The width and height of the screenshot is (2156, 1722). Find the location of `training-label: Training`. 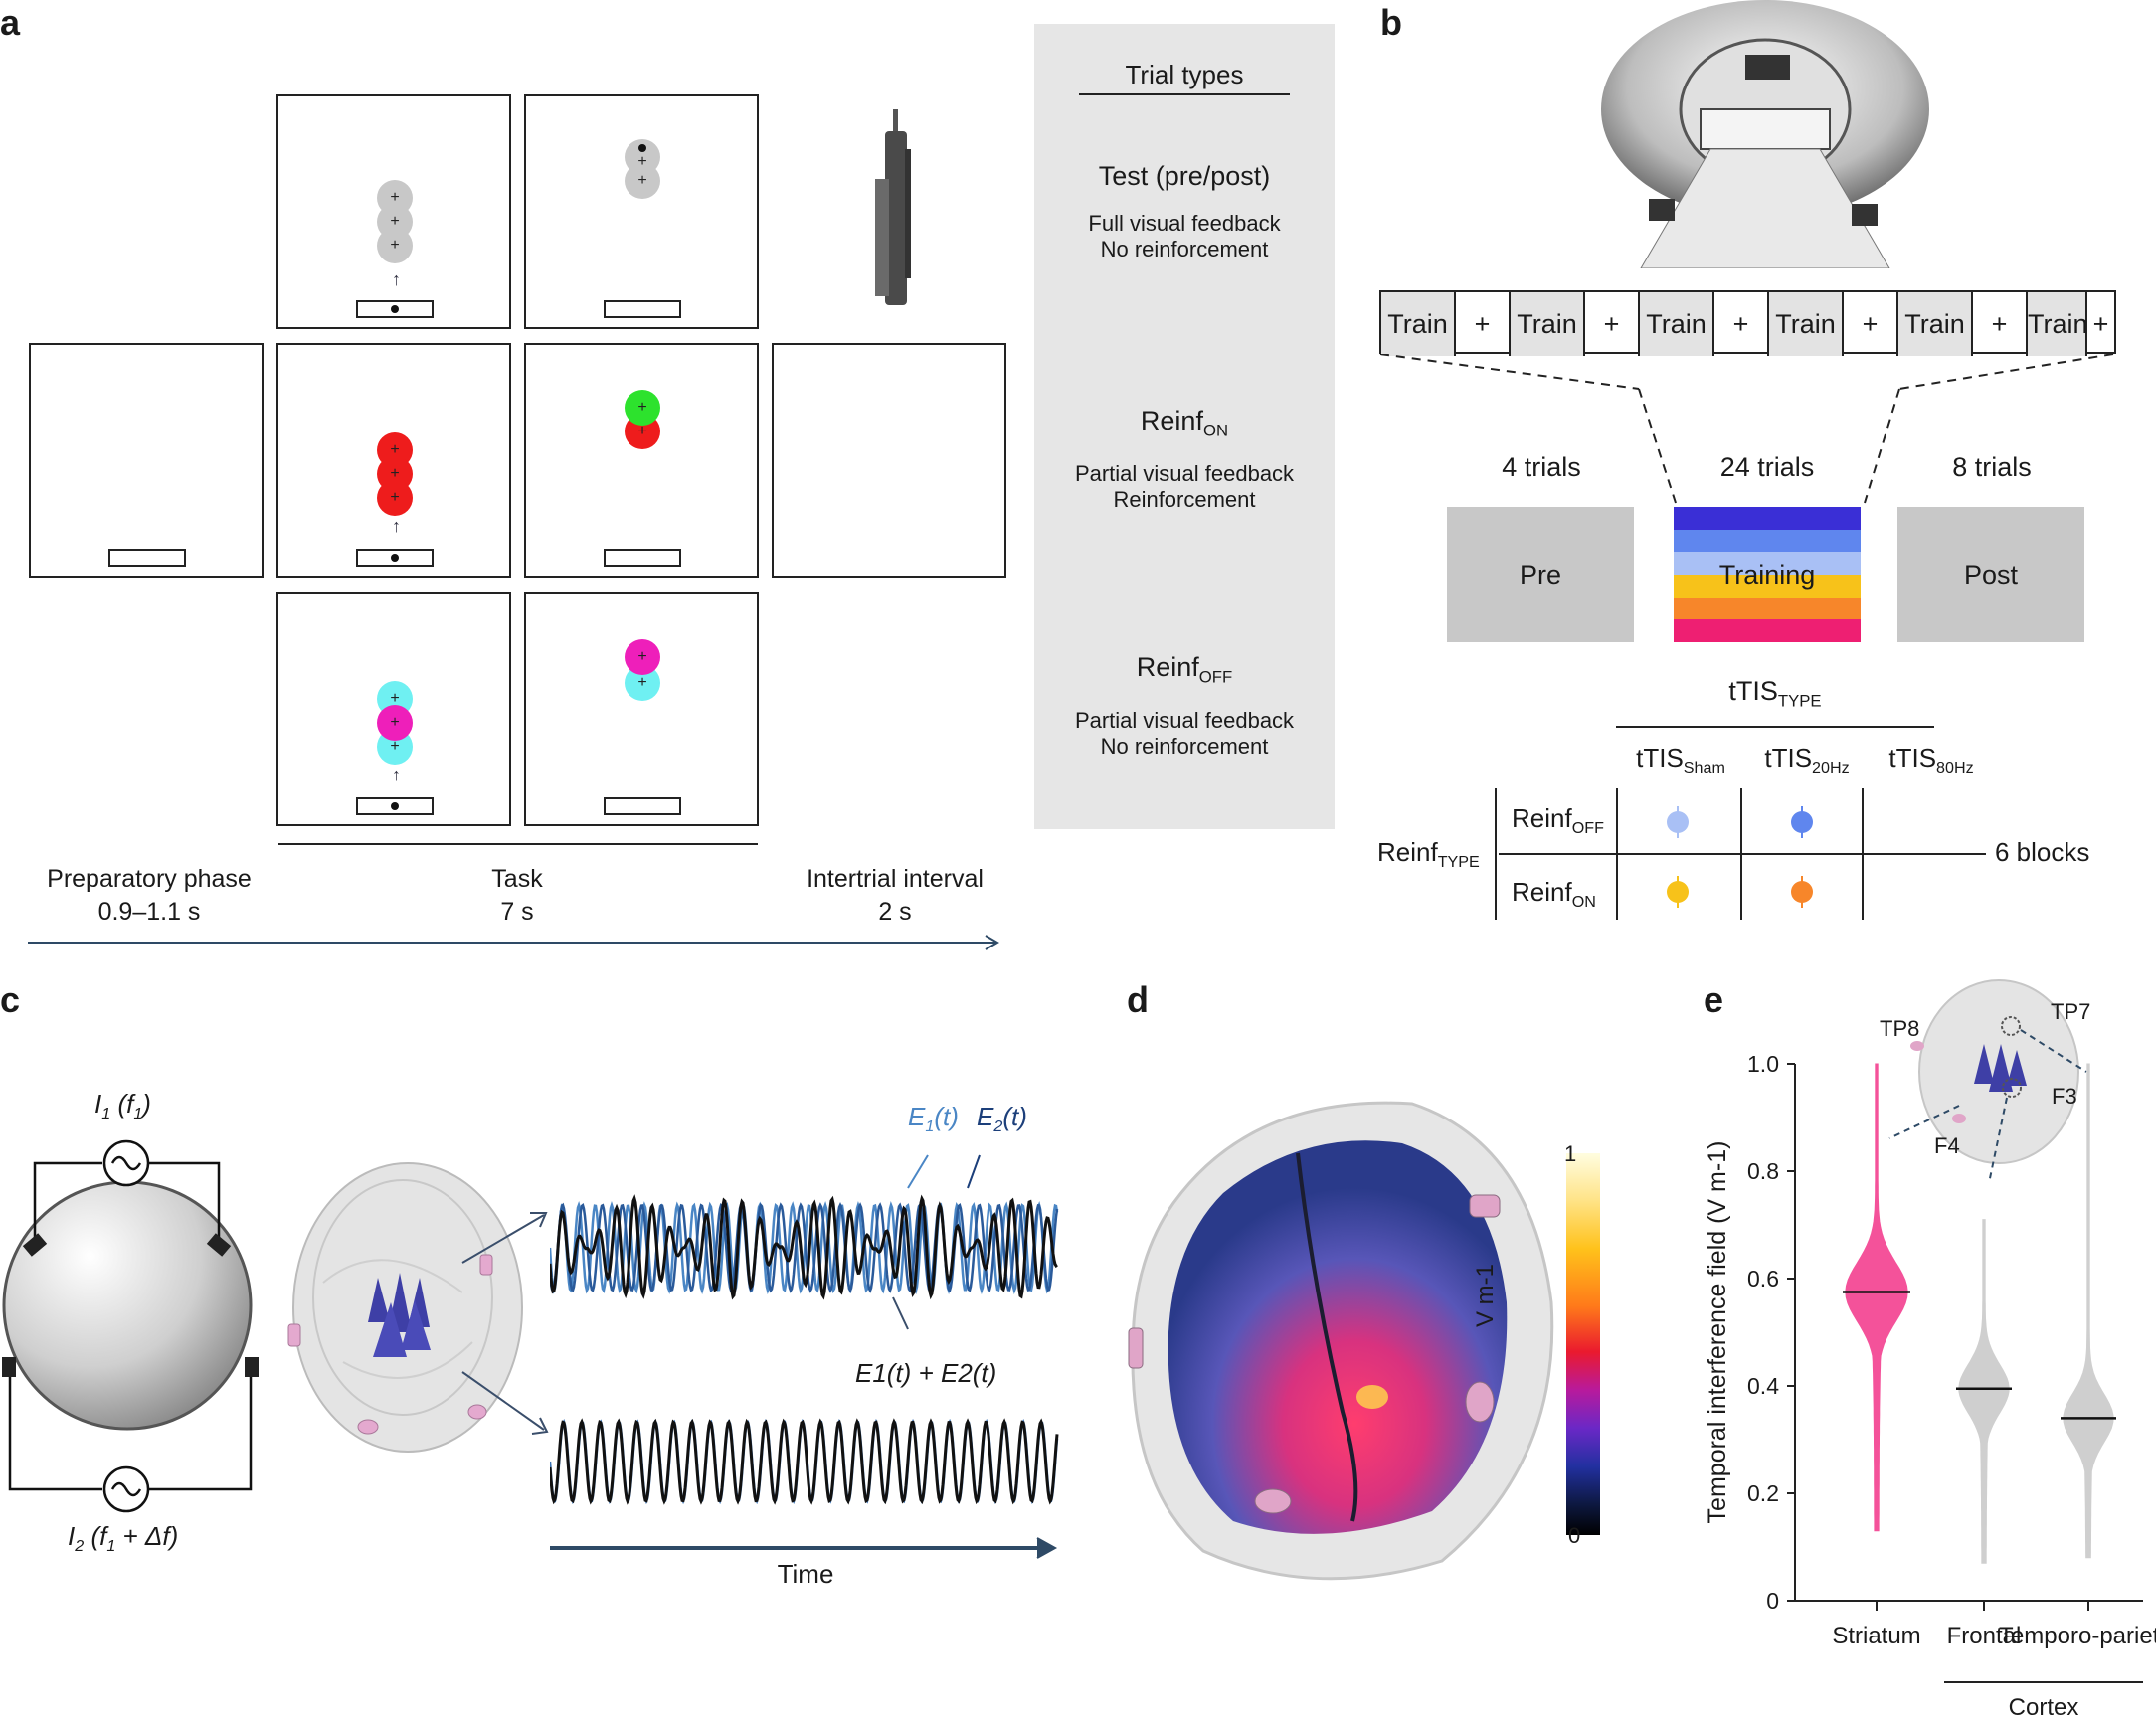

training-label: Training is located at coordinates (1767, 575).